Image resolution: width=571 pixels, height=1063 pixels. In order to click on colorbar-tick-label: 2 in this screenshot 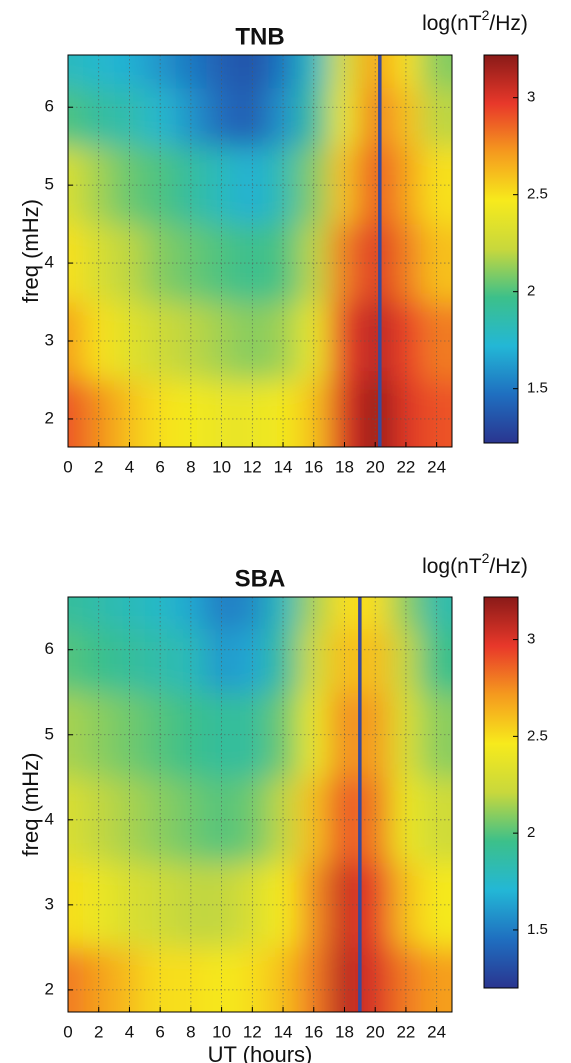, I will do `click(531, 291)`.